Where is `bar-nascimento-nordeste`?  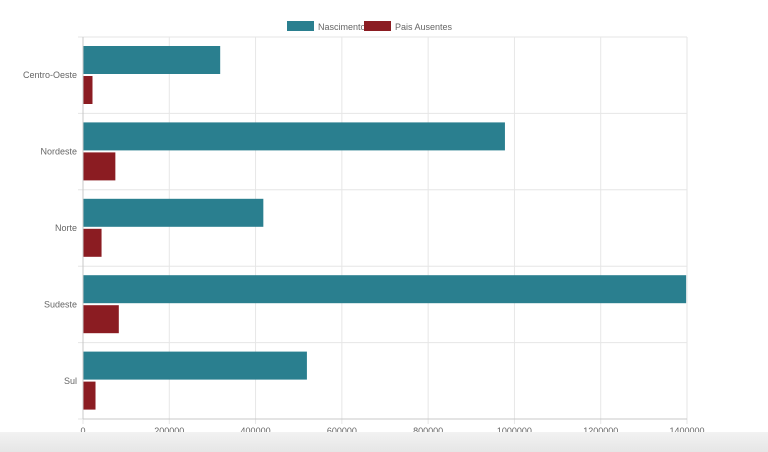
bar-nascimento-nordeste is located at coordinates (294, 136).